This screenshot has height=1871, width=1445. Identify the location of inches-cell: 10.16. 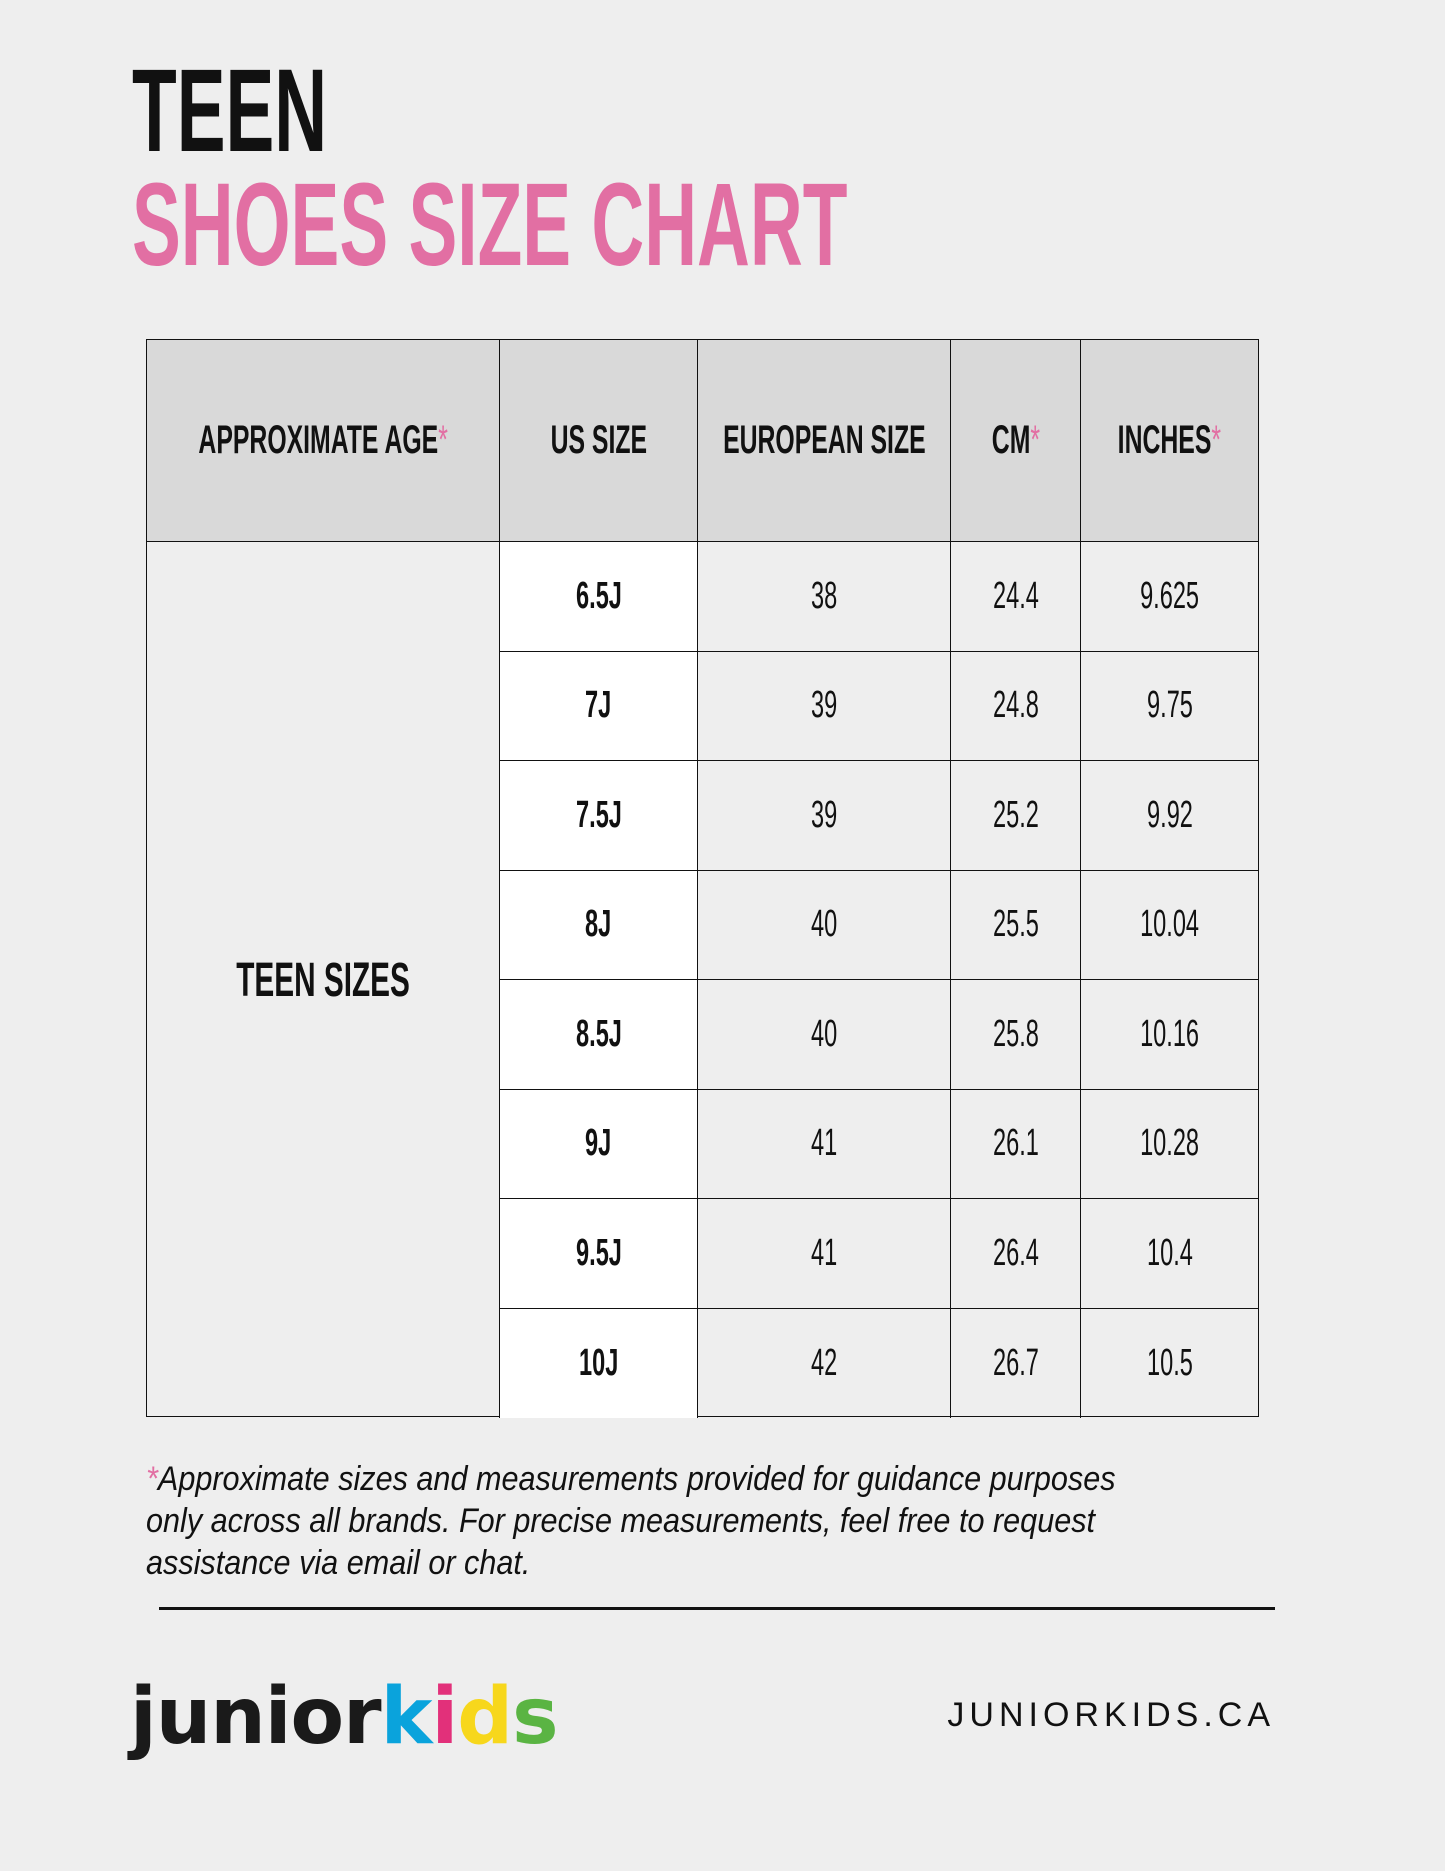
(1169, 1035).